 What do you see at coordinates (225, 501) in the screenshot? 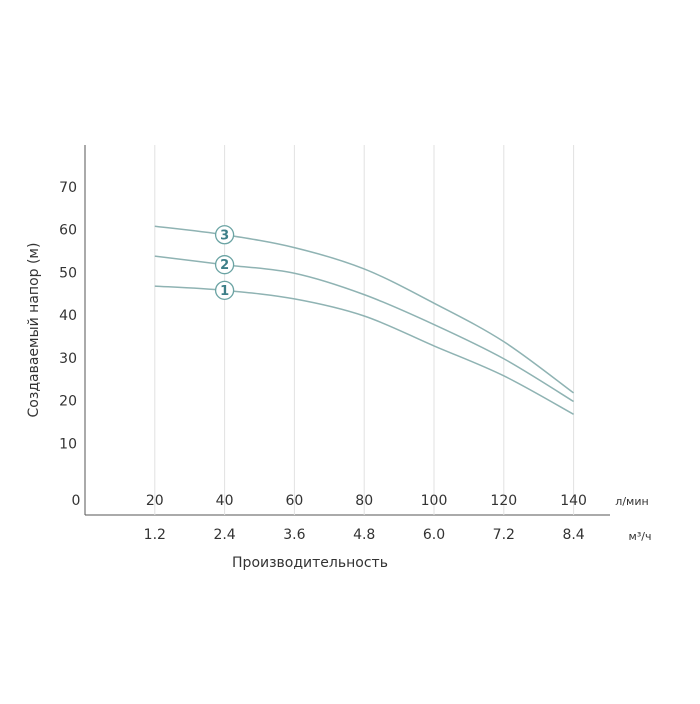
I see `x-tick-label: 40` at bounding box center [225, 501].